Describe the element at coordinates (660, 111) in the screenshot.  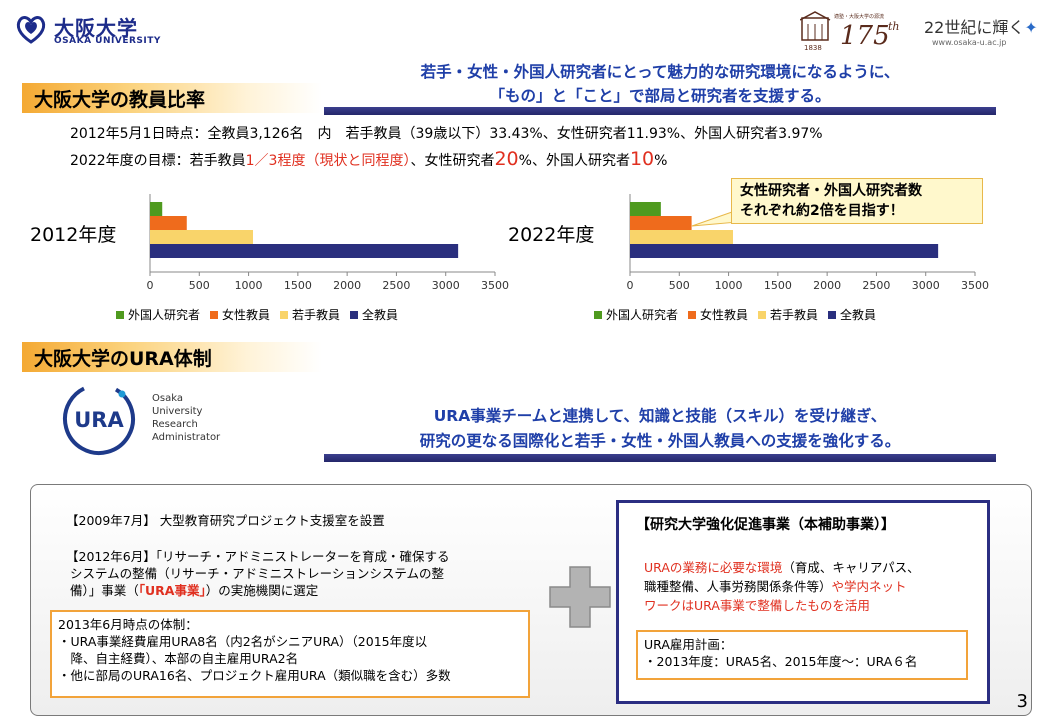
I see `section1-banner-bar` at that location.